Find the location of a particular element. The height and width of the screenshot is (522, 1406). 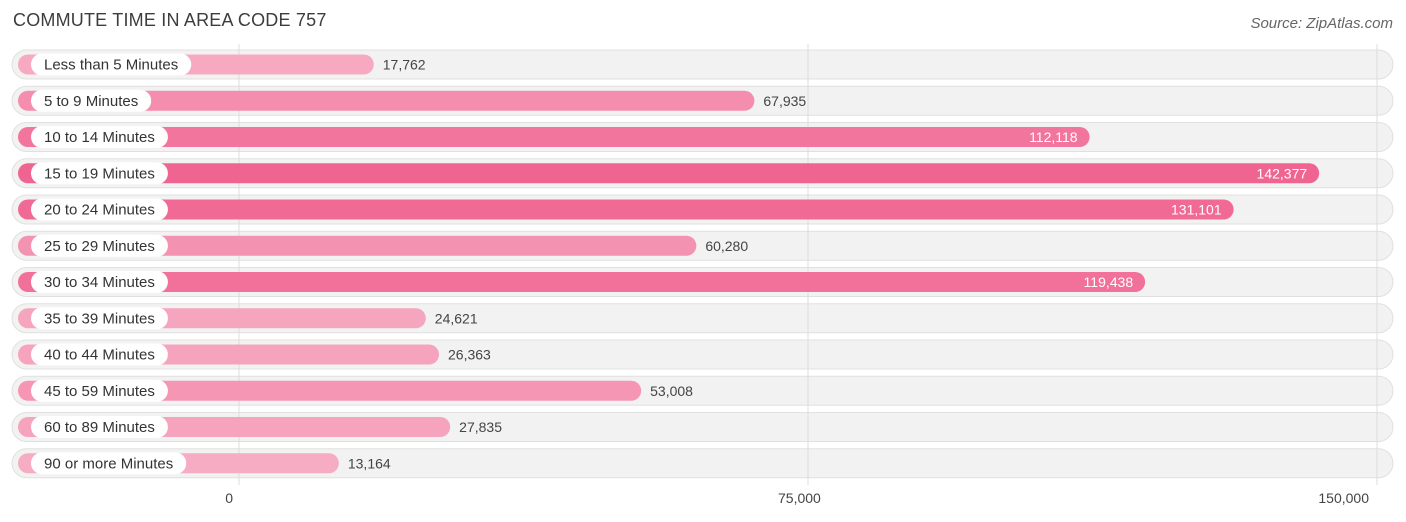

category-label: 40 to 44 Minutes is located at coordinates (99, 355).